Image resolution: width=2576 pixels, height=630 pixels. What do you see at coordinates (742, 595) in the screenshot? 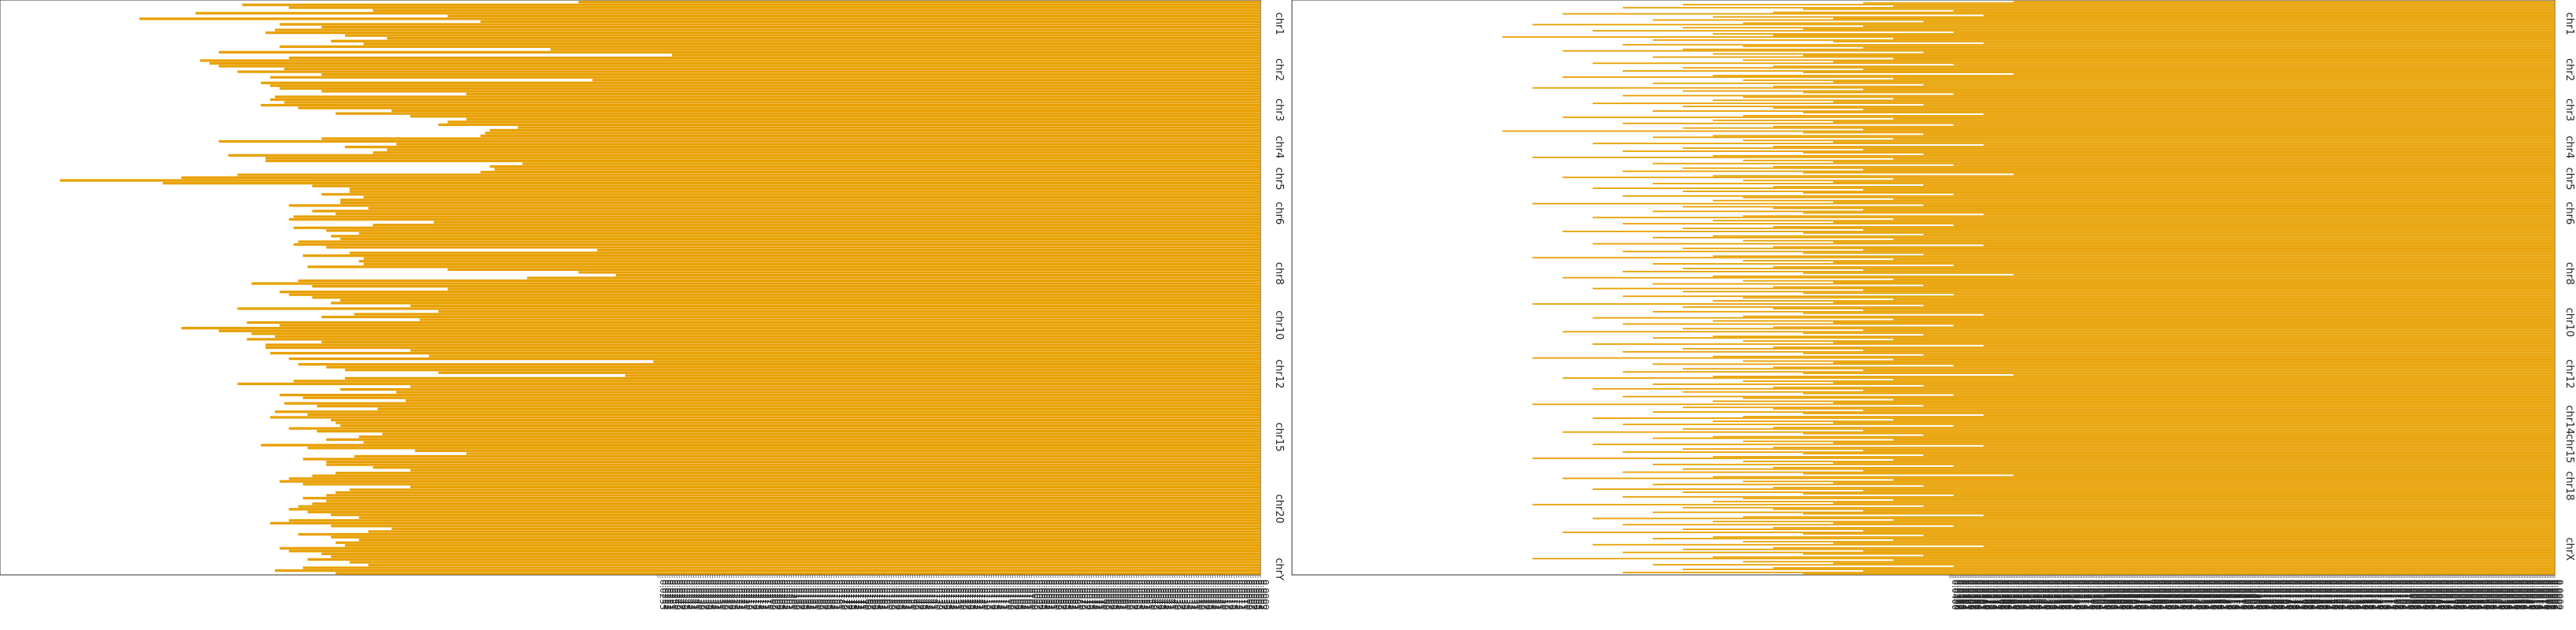
I see `x-tick-label: 0.0222` at bounding box center [742, 595].